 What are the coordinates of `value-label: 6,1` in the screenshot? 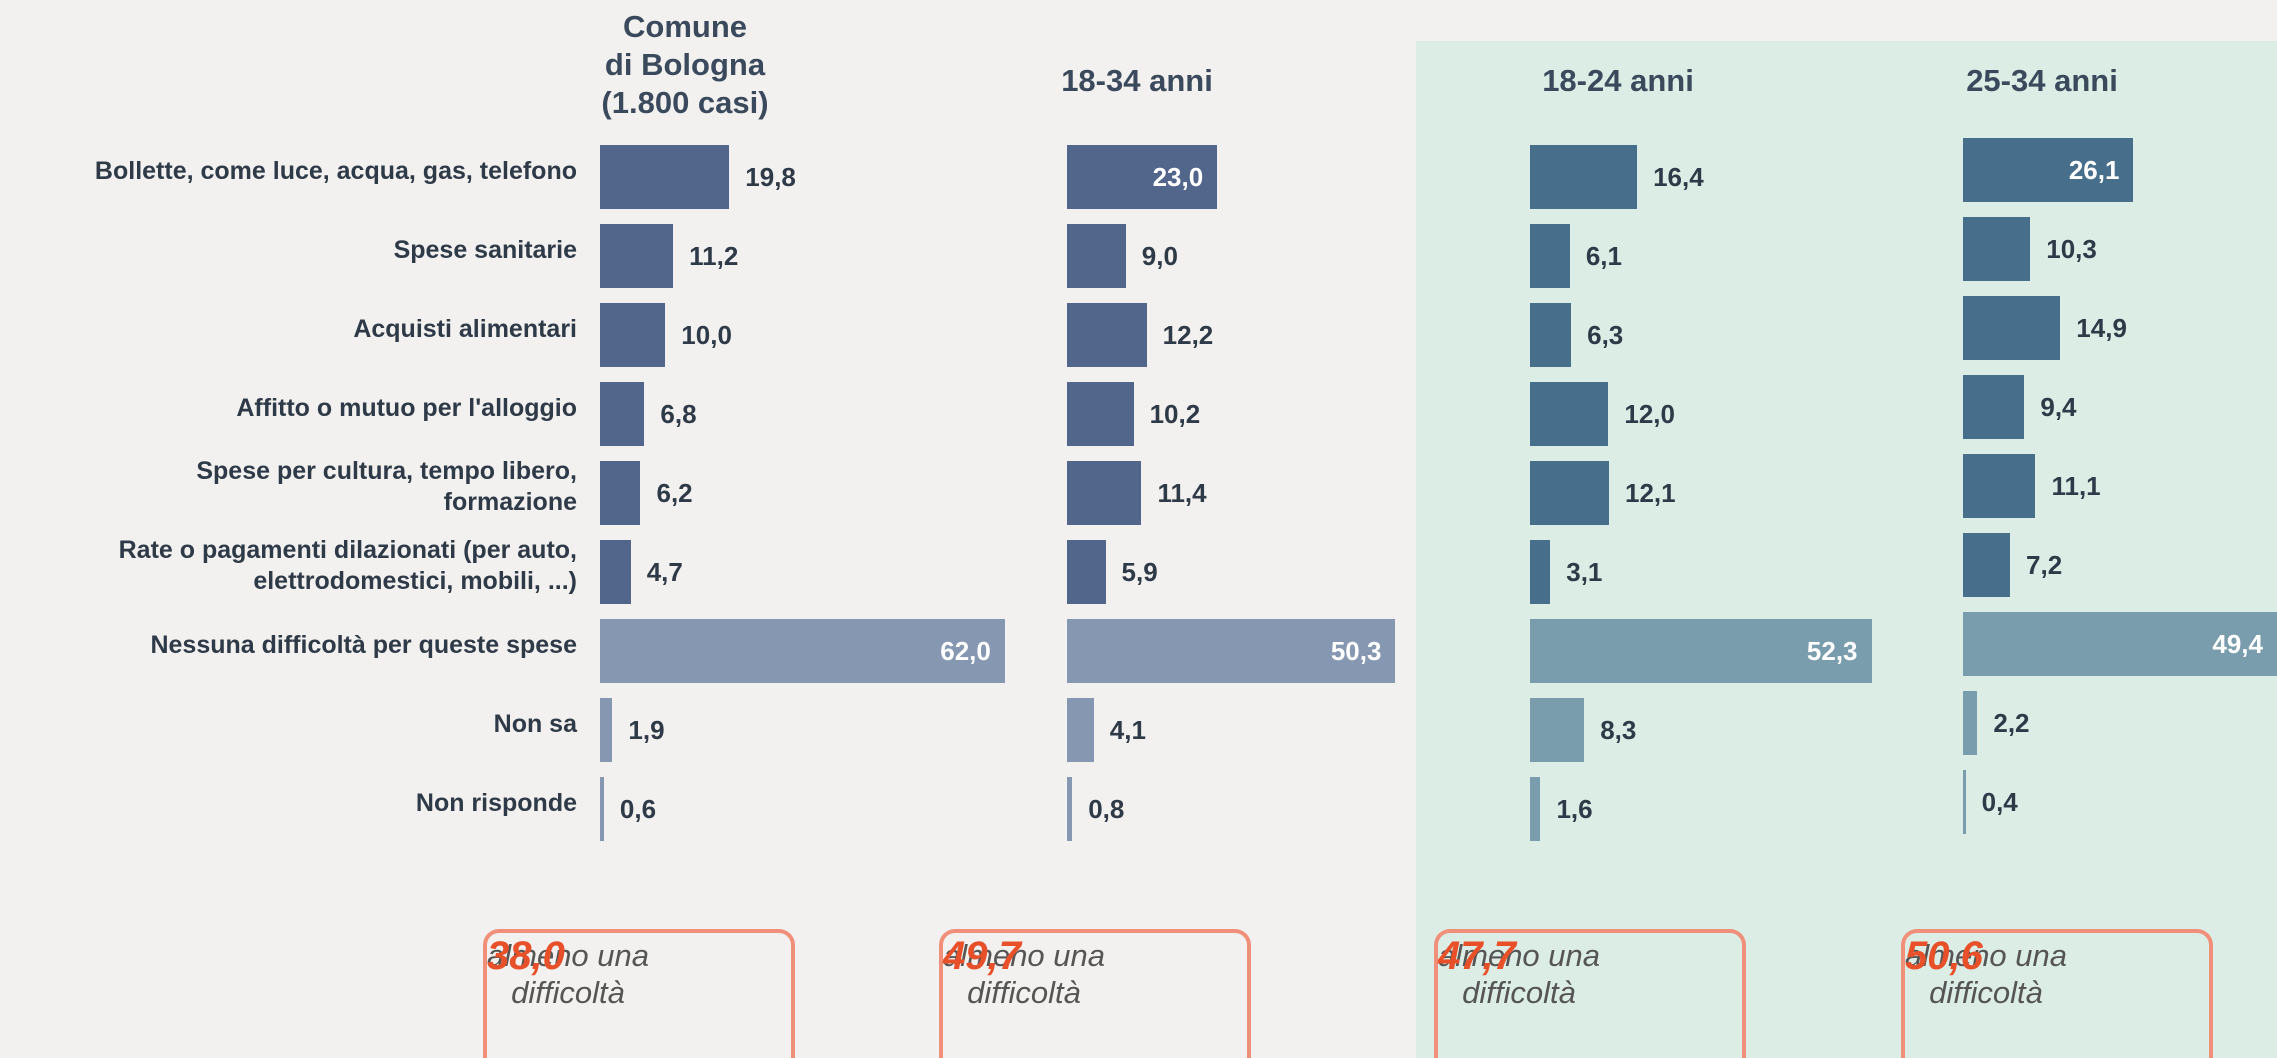 It's located at (1603, 256).